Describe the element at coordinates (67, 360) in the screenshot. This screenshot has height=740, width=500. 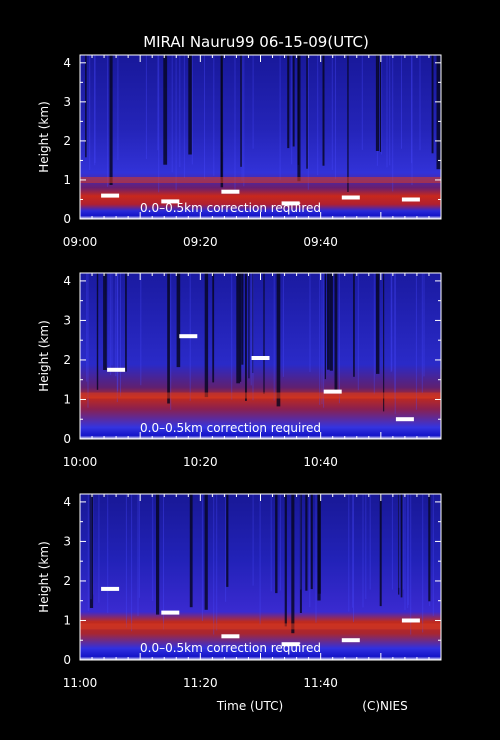
I see `y-tick-label: 2` at that location.